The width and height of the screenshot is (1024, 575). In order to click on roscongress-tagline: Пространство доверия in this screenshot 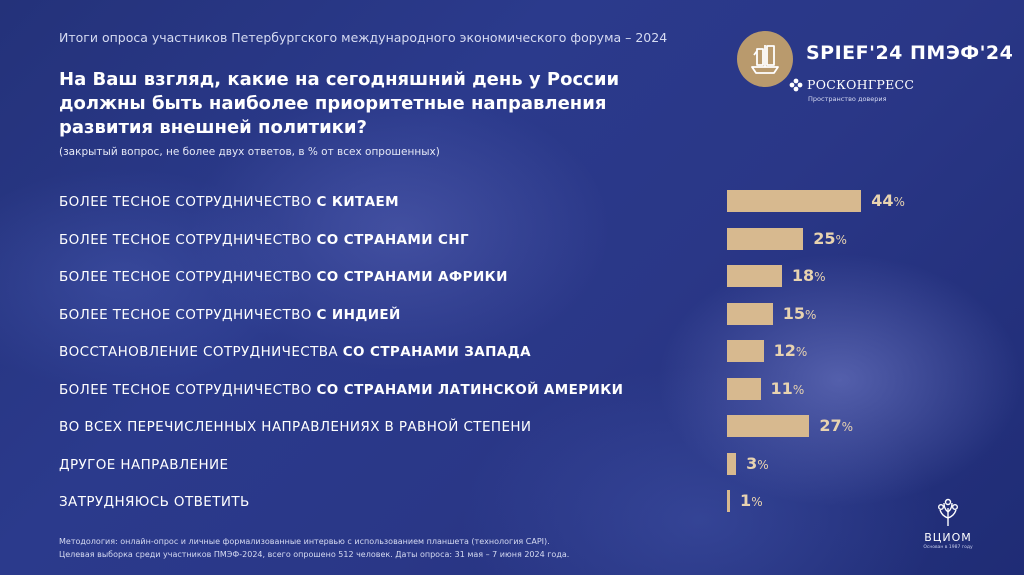, I will do `click(847, 99)`.